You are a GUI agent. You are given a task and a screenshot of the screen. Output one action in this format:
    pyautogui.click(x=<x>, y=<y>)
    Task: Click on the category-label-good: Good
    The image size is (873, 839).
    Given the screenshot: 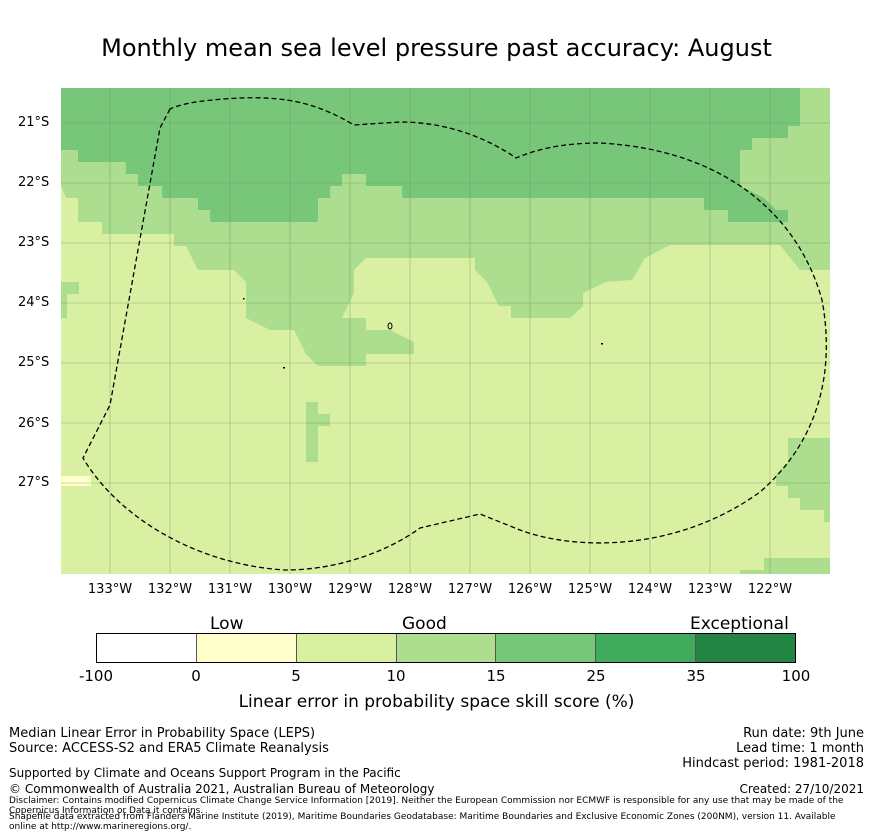 What is the action you would take?
    pyautogui.click(x=424, y=624)
    